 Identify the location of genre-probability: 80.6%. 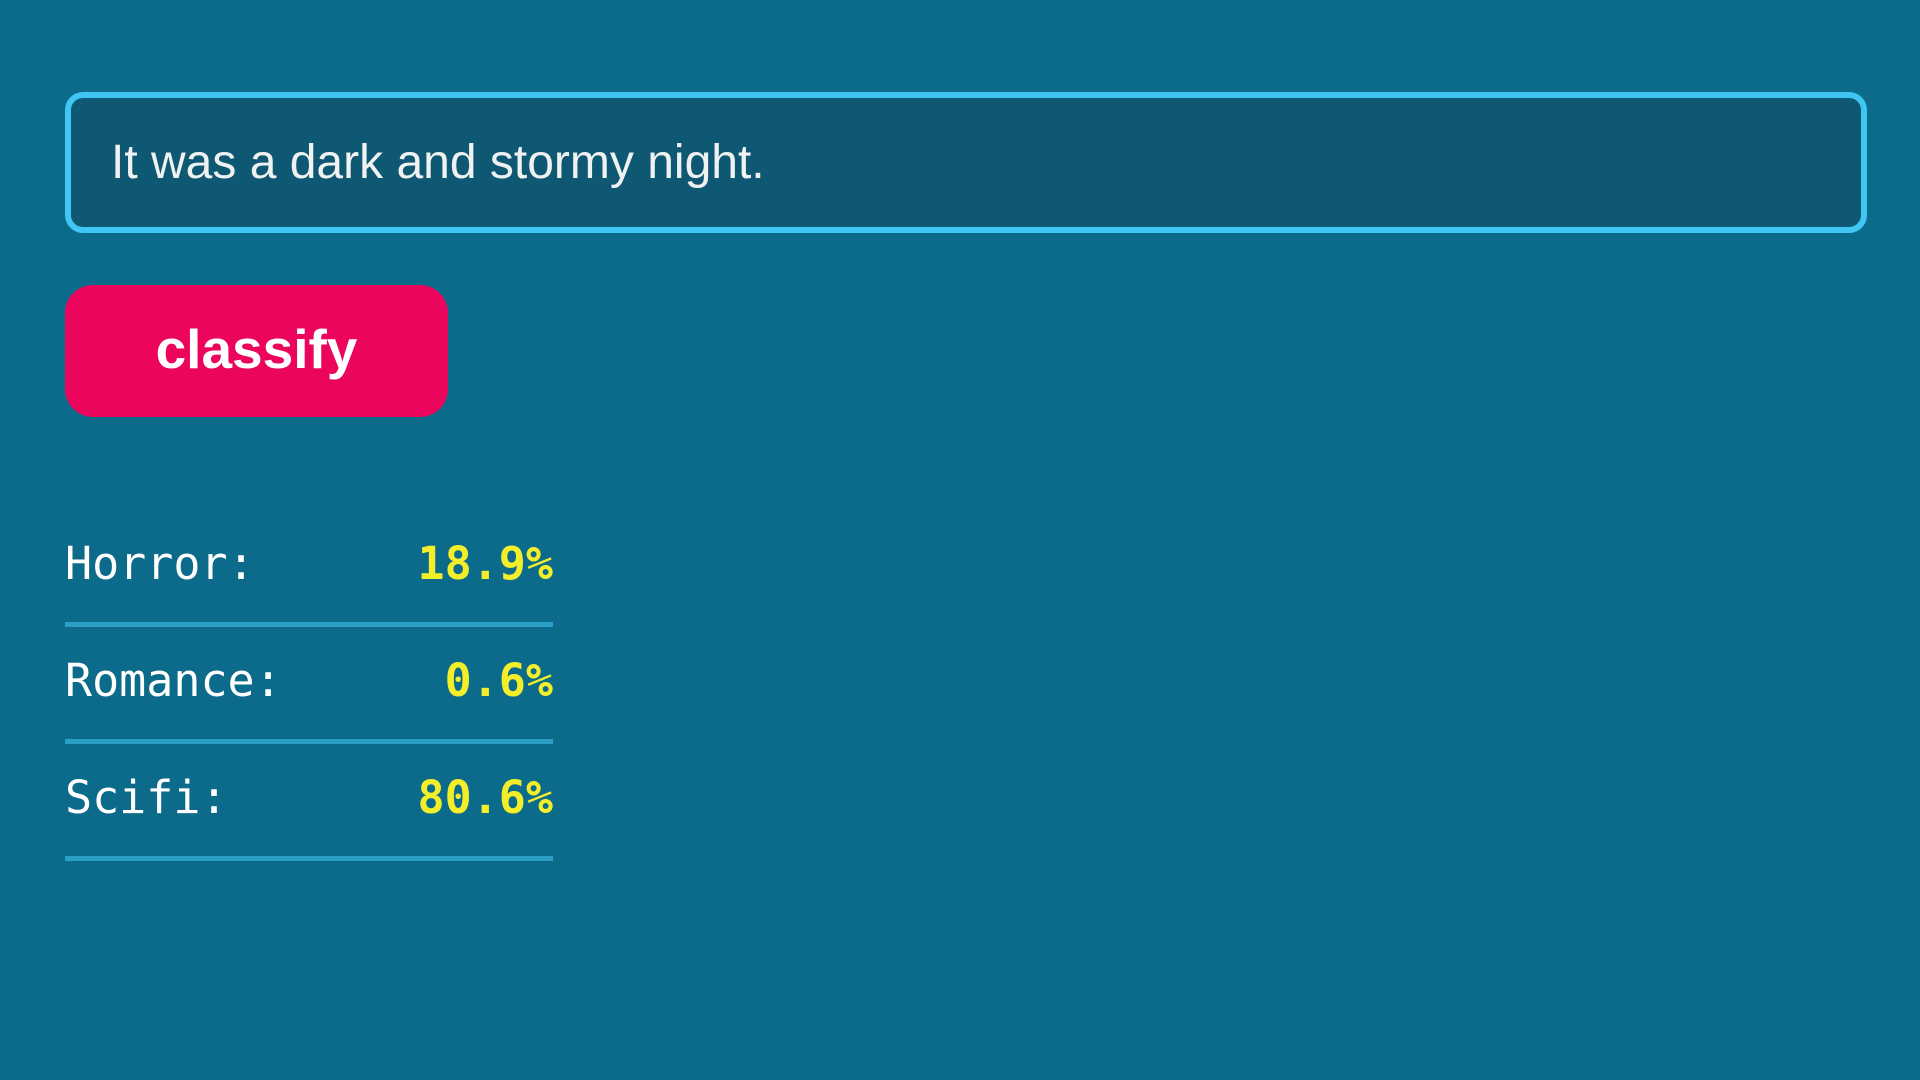
(485, 797).